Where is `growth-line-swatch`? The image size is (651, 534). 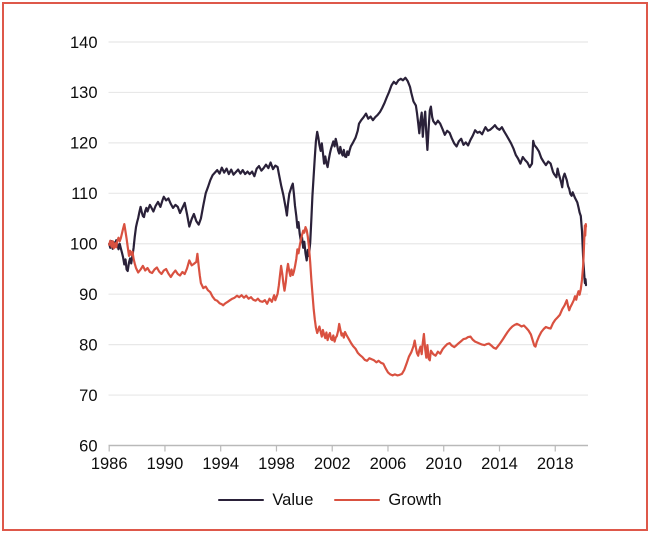 growth-line-swatch is located at coordinates (357, 500).